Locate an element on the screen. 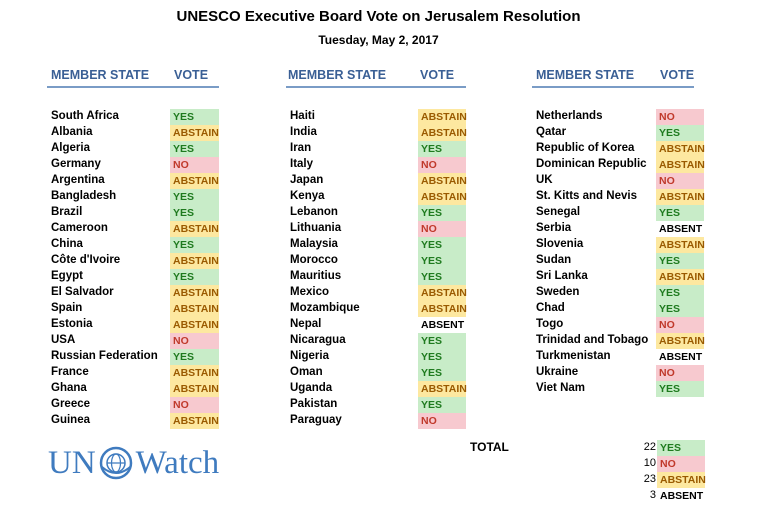  country-name: Cameroon is located at coordinates (79, 228).